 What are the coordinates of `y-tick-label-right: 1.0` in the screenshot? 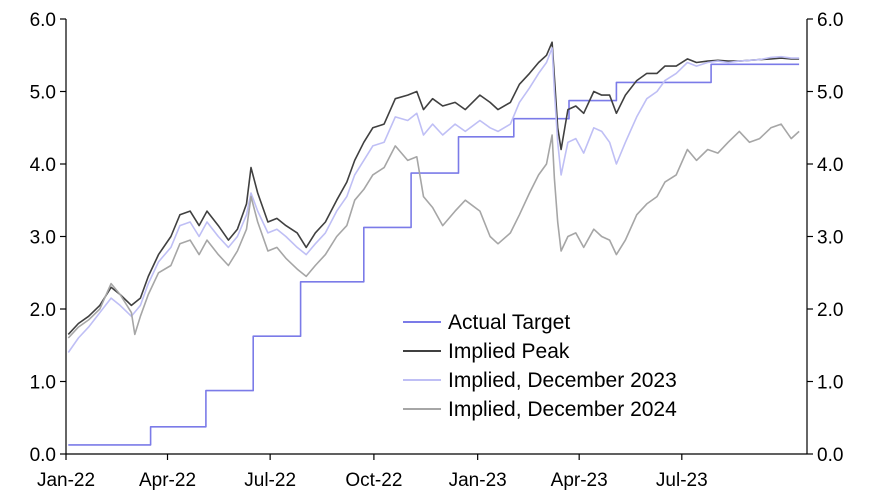 It's located at (830, 383).